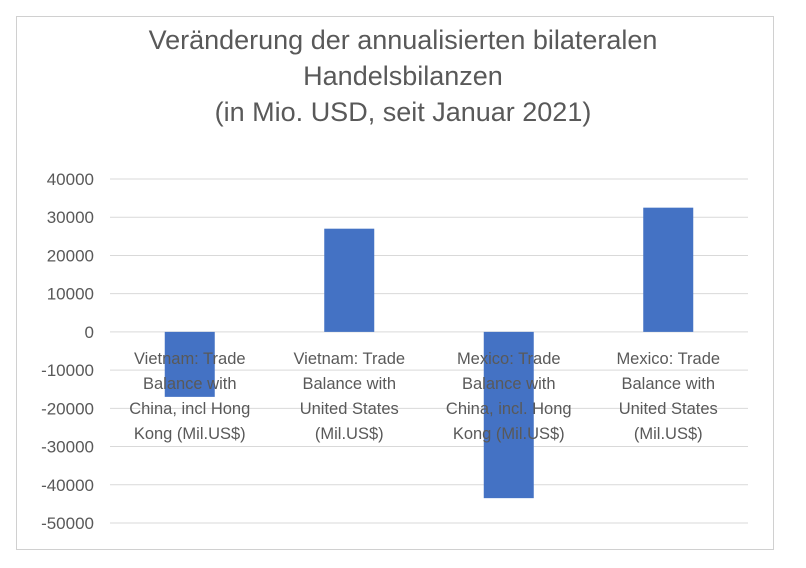  What do you see at coordinates (89, 332) in the screenshot?
I see `y-tick-label: 0` at bounding box center [89, 332].